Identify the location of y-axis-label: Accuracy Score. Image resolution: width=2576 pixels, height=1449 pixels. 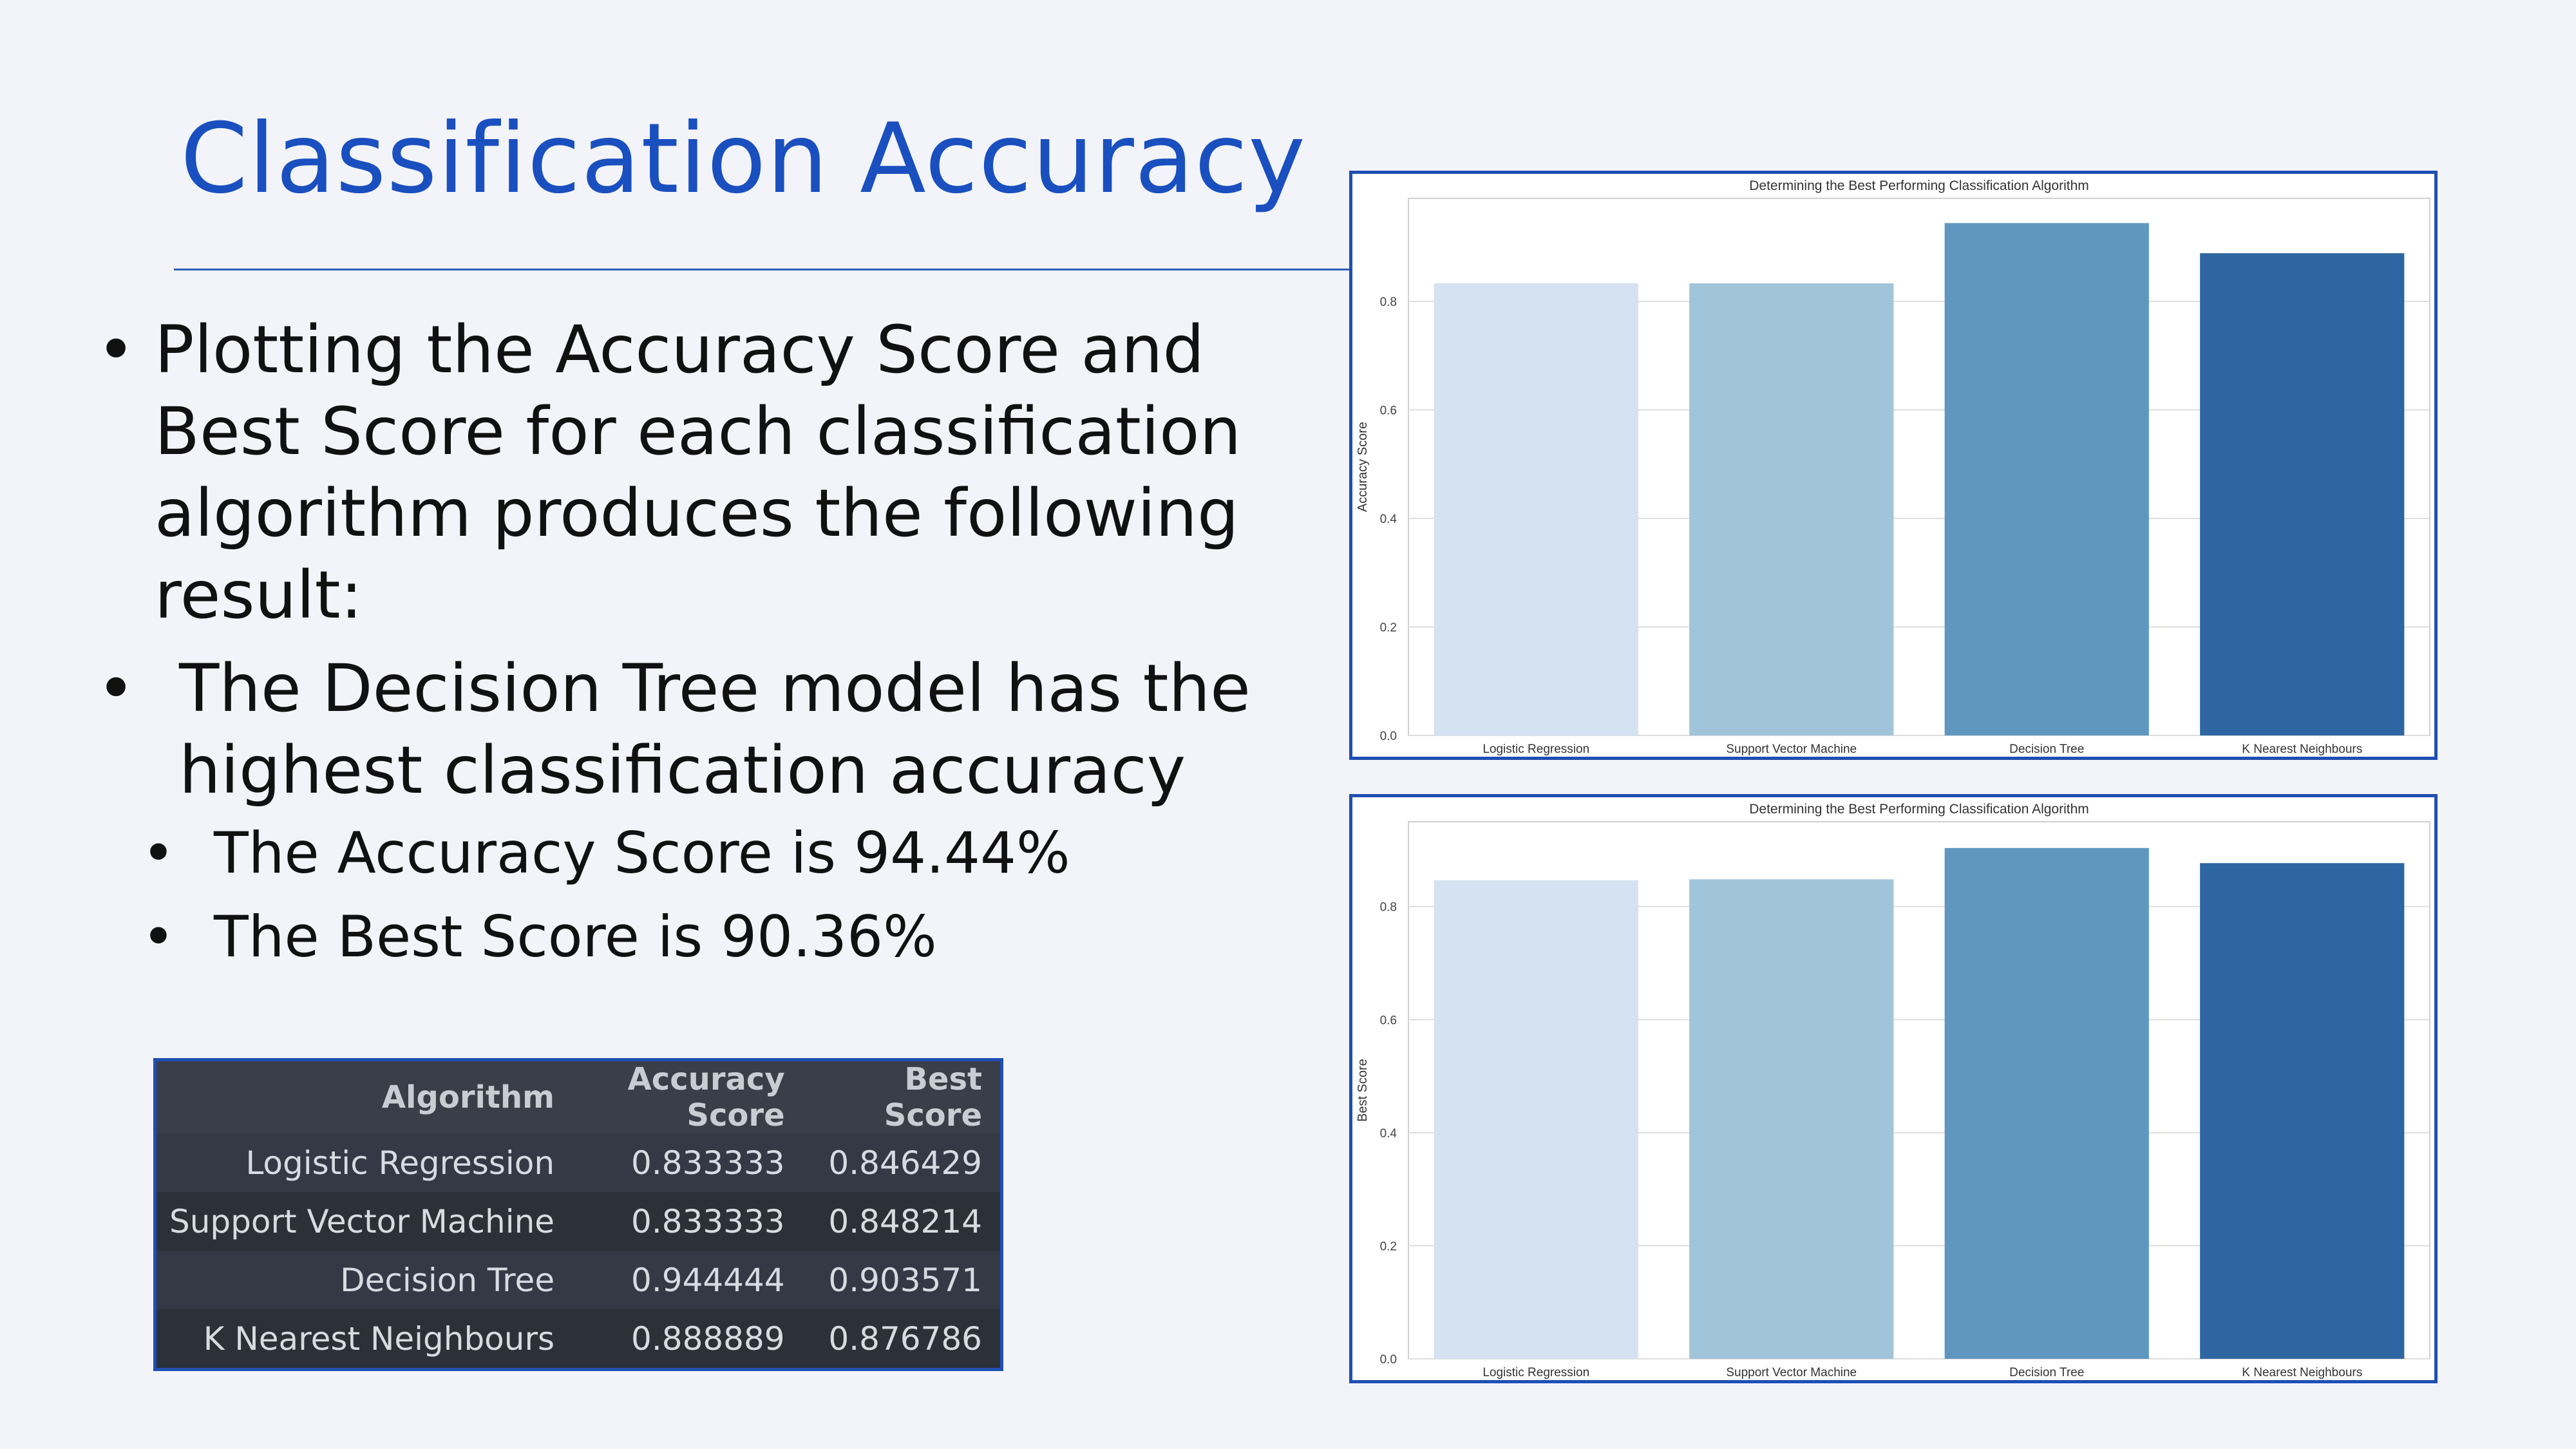
(1363, 467).